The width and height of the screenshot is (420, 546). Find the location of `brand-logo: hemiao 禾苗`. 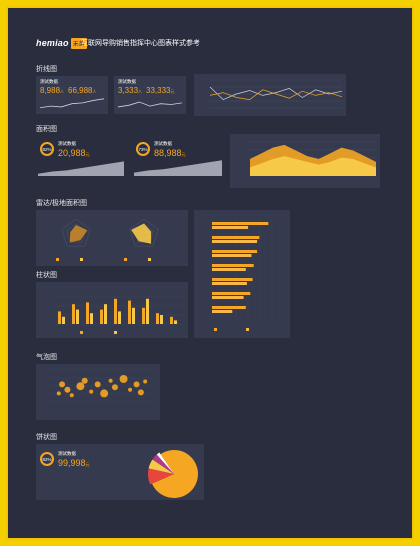

brand-logo: hemiao 禾苗 is located at coordinates (61, 43).